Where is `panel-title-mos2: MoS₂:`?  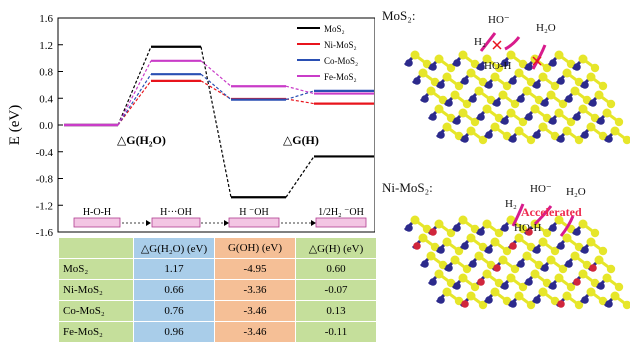 panel-title-mos2: MoS₂: is located at coordinates (399, 15).